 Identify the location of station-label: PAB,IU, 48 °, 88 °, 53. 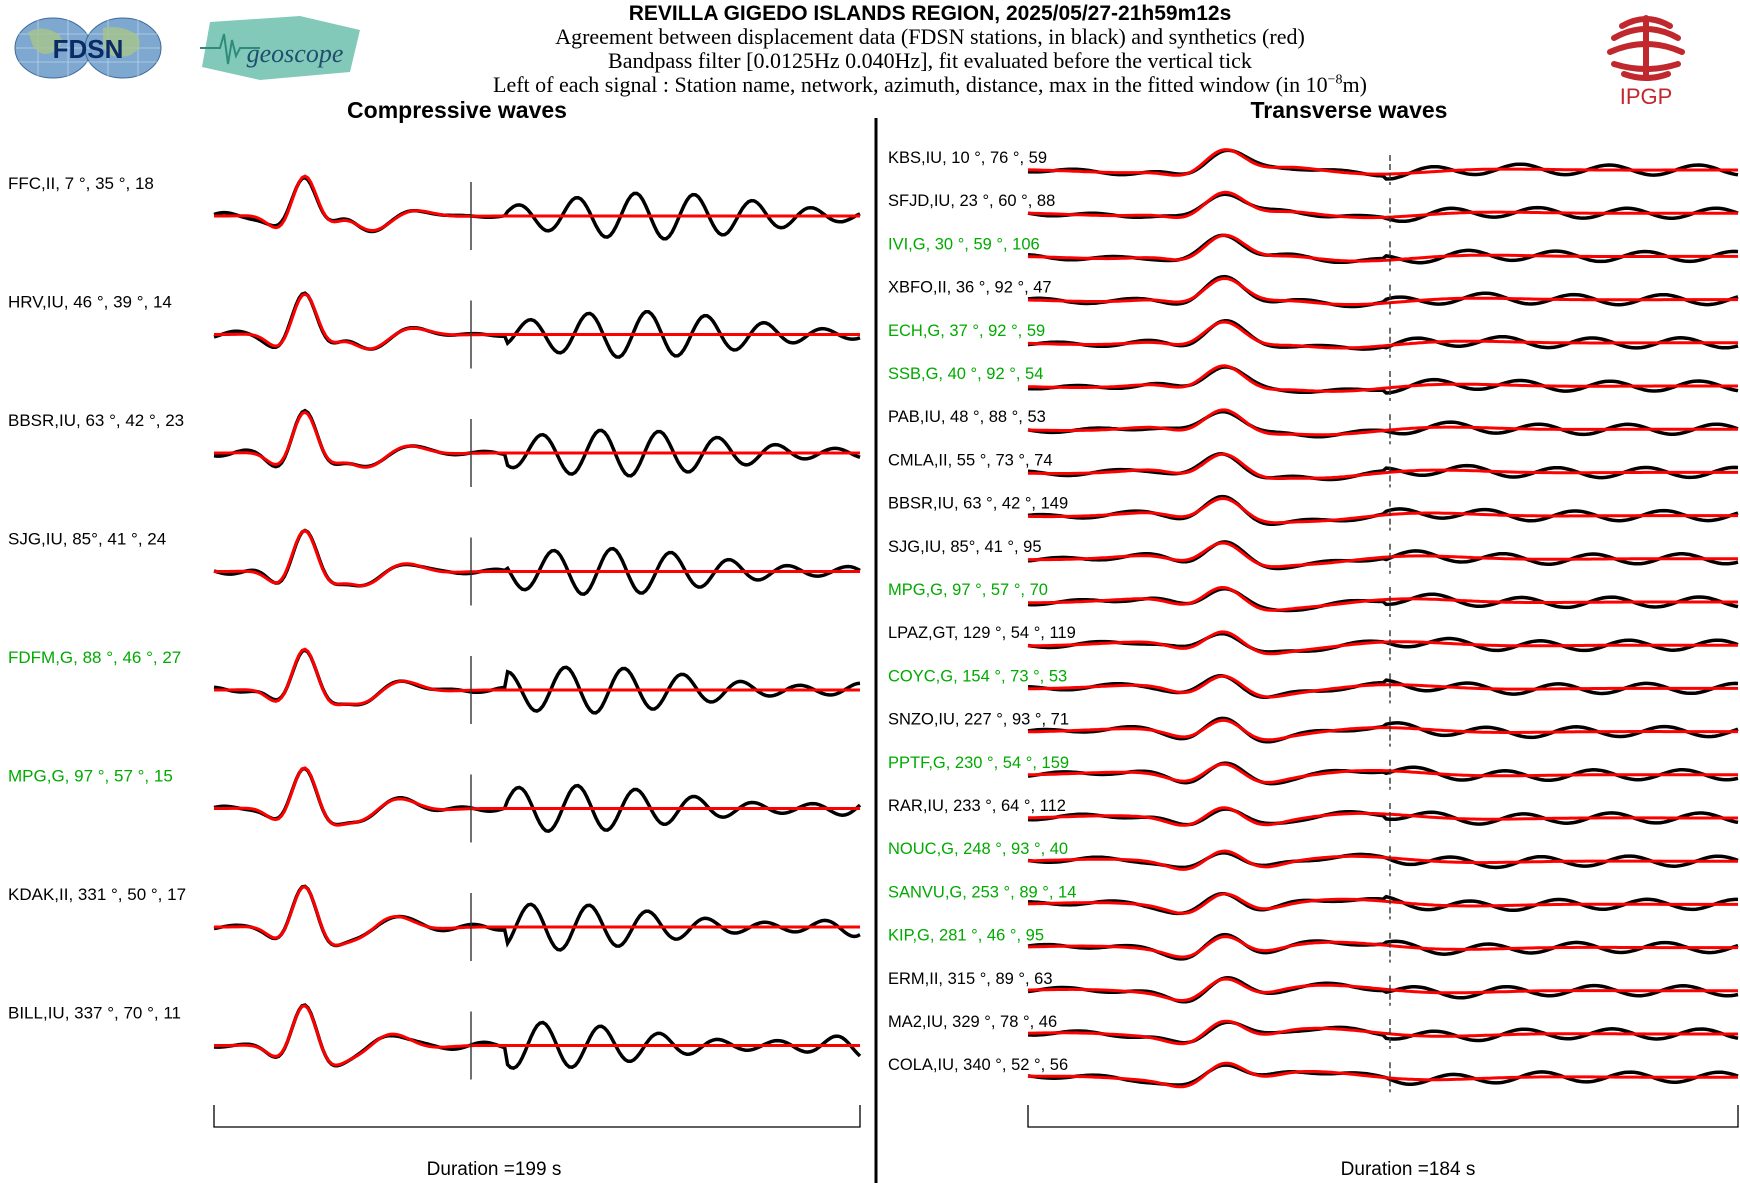
(967, 417).